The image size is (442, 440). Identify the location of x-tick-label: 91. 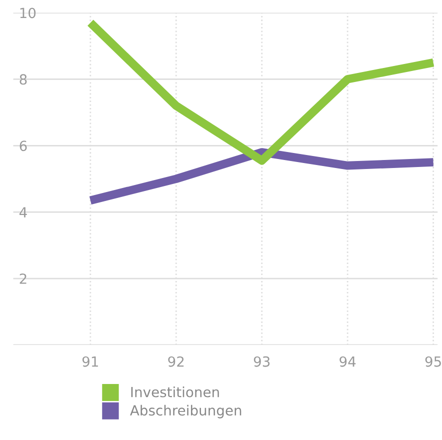
(90, 361).